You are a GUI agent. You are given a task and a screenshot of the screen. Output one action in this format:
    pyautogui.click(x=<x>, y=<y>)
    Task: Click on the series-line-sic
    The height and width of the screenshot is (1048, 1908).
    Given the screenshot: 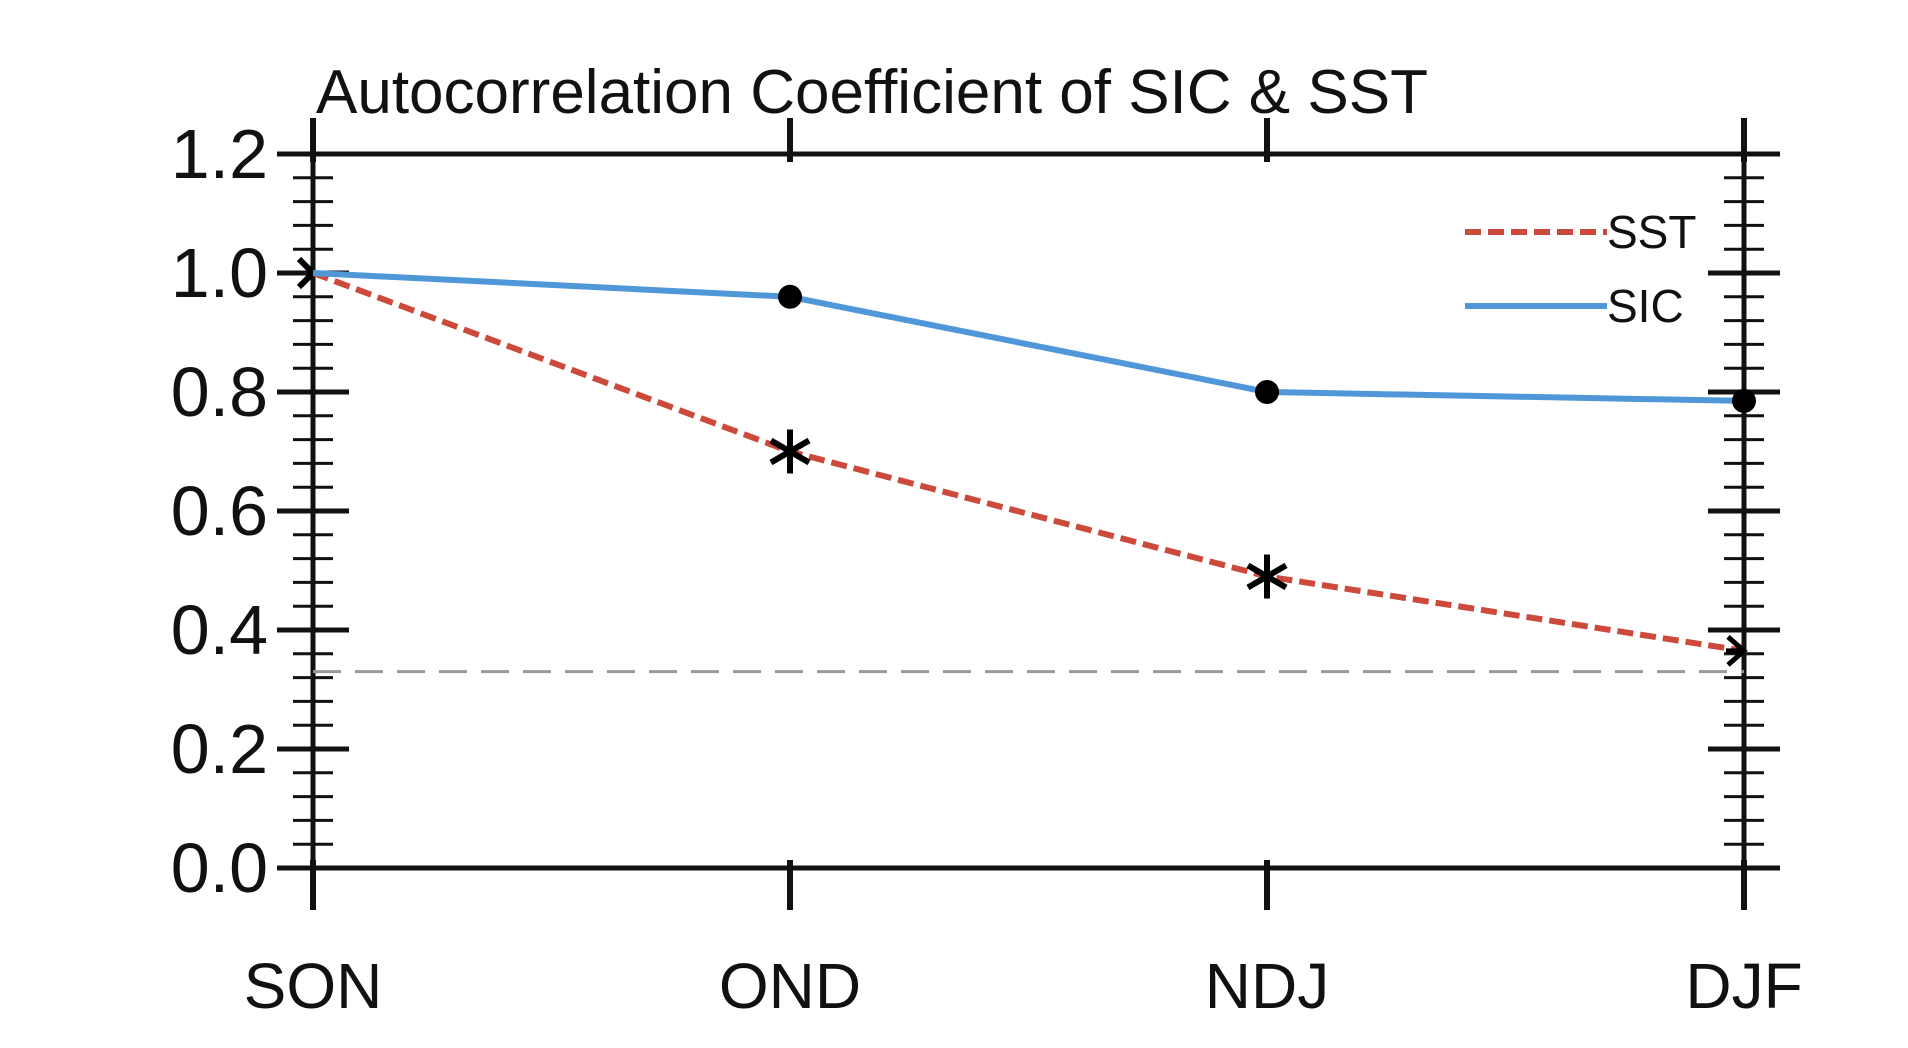 What is the action you would take?
    pyautogui.click(x=1028, y=337)
    